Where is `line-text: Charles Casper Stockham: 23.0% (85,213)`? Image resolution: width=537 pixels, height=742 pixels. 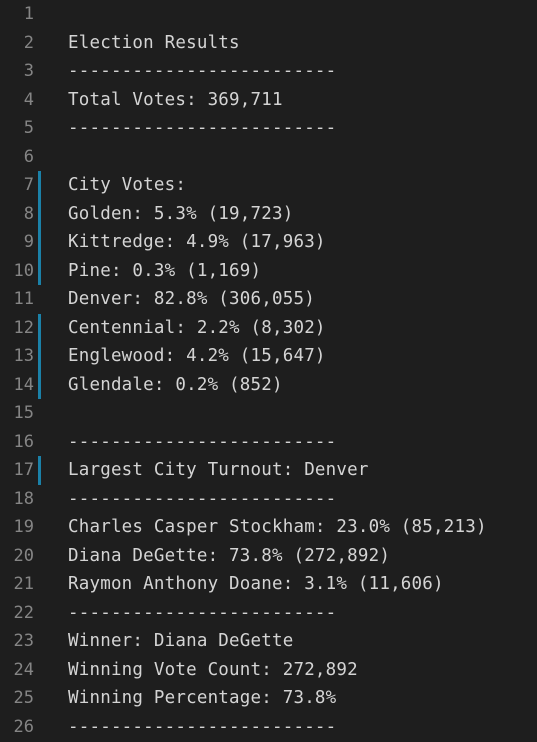
line-text: Charles Casper Stockham: 23.0% (85,213) is located at coordinates (277, 527).